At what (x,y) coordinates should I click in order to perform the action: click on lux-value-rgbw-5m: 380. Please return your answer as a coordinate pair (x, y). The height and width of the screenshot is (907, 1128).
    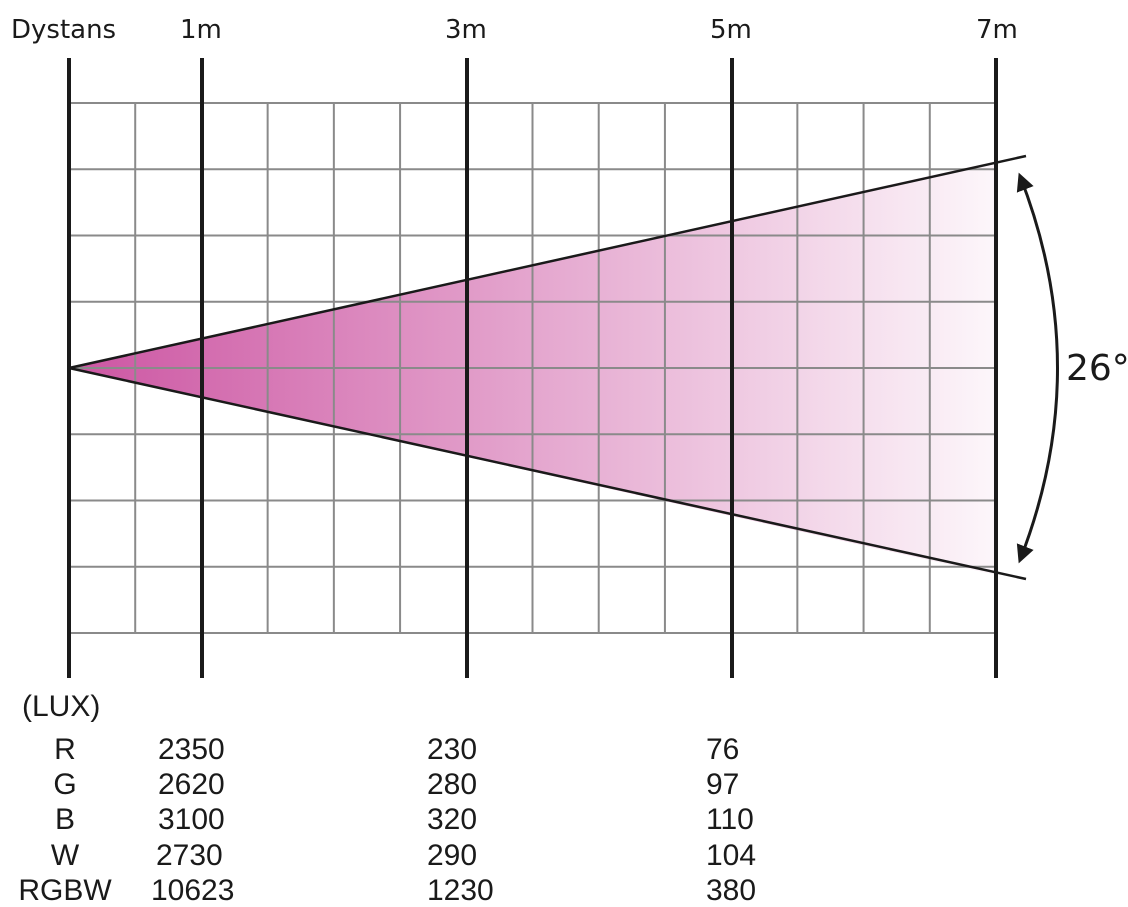
    Looking at the image, I should click on (731, 890).